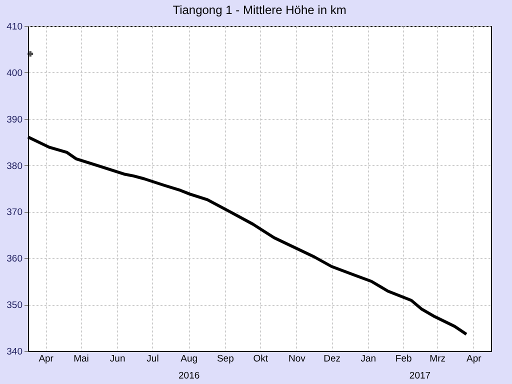 The image size is (512, 384). What do you see at coordinates (332, 359) in the screenshot?
I see `x-tick-label: Dez` at bounding box center [332, 359].